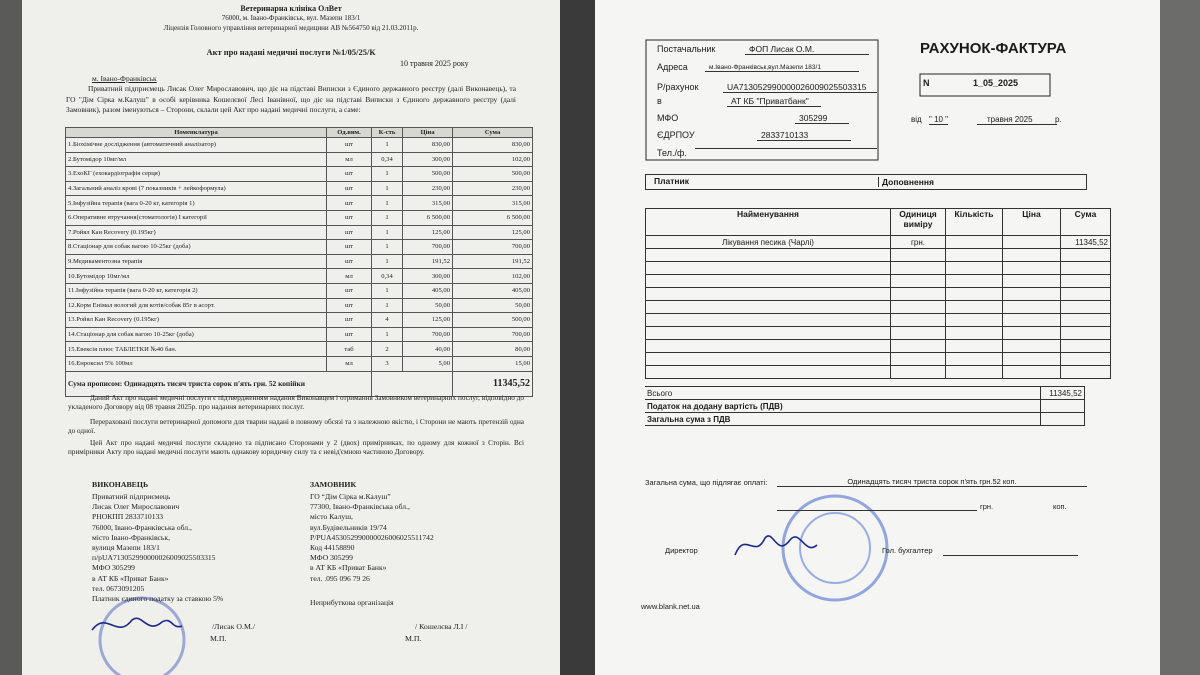  What do you see at coordinates (196, 174) in the screenshot?
I see `table-cell: 3.ЕхоКГ (ехокардіографія серця)` at bounding box center [196, 174].